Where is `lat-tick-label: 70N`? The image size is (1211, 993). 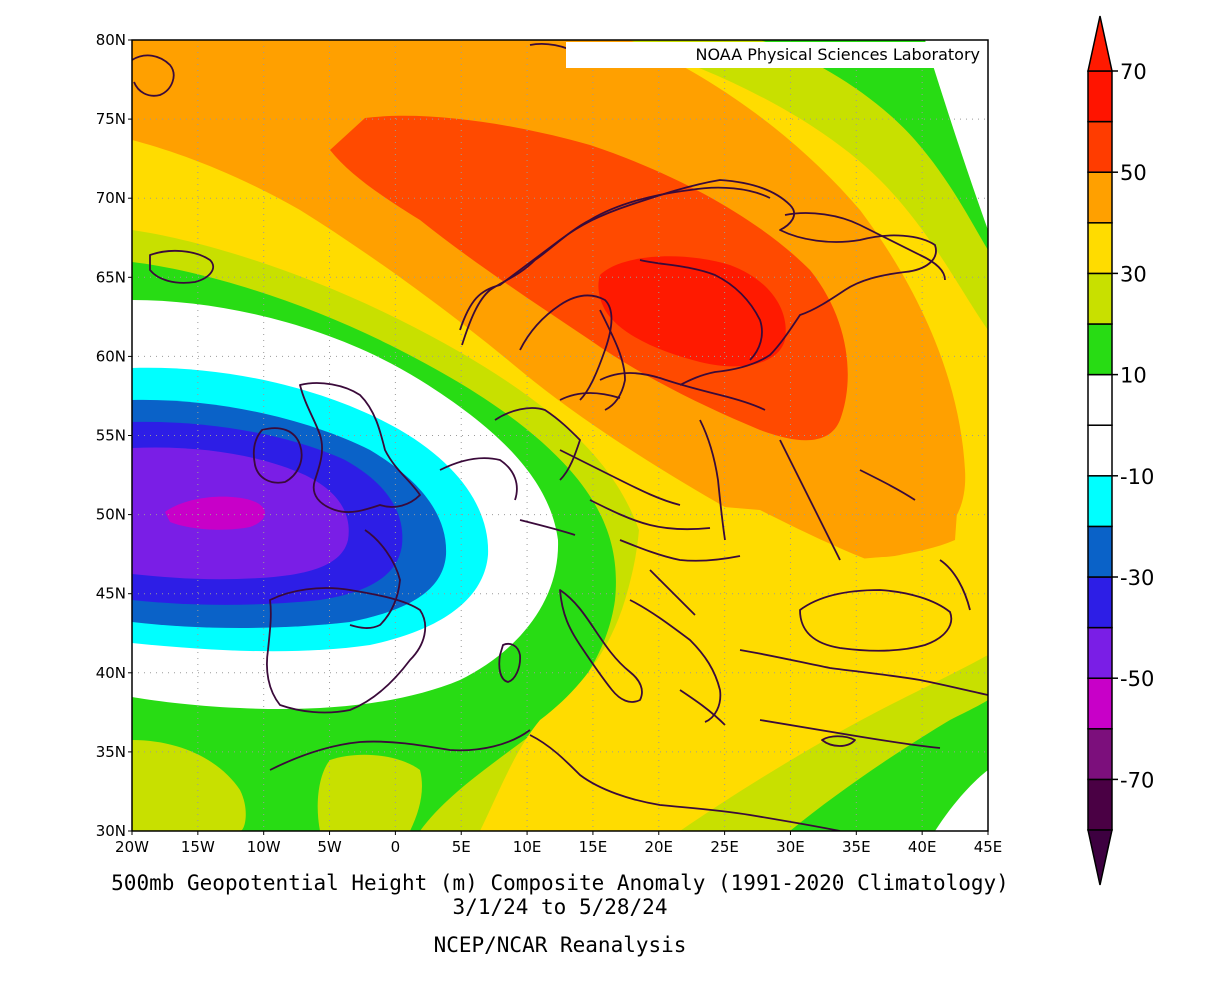
lat-tick-label: 70N is located at coordinates (111, 198).